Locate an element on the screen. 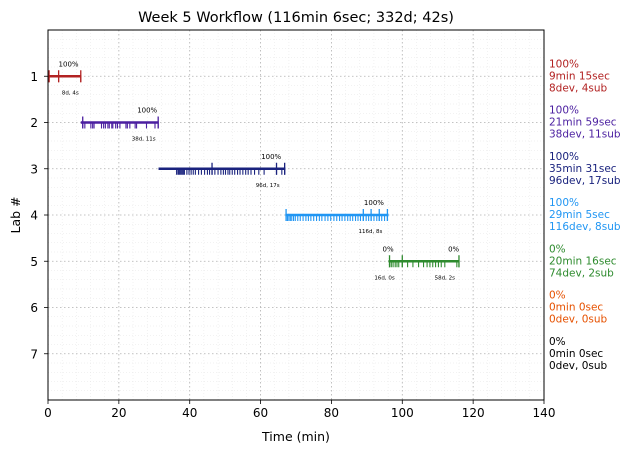 The width and height of the screenshot is (634, 453). x-tick-label: 140 is located at coordinates (544, 413).